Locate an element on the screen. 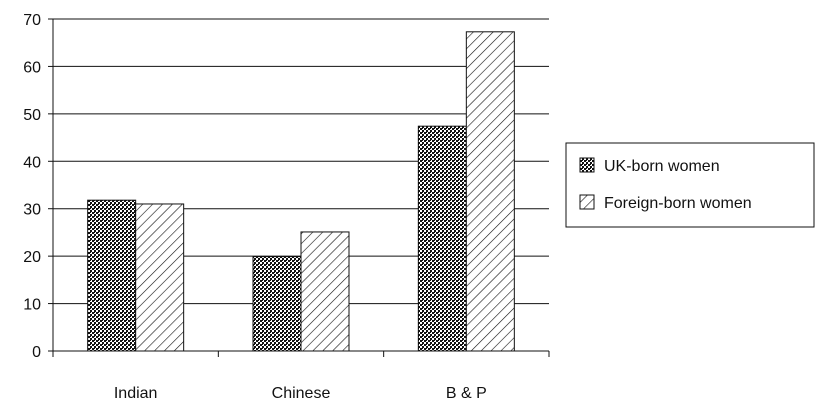  bar-foreign-born-b-p is located at coordinates (490, 191).